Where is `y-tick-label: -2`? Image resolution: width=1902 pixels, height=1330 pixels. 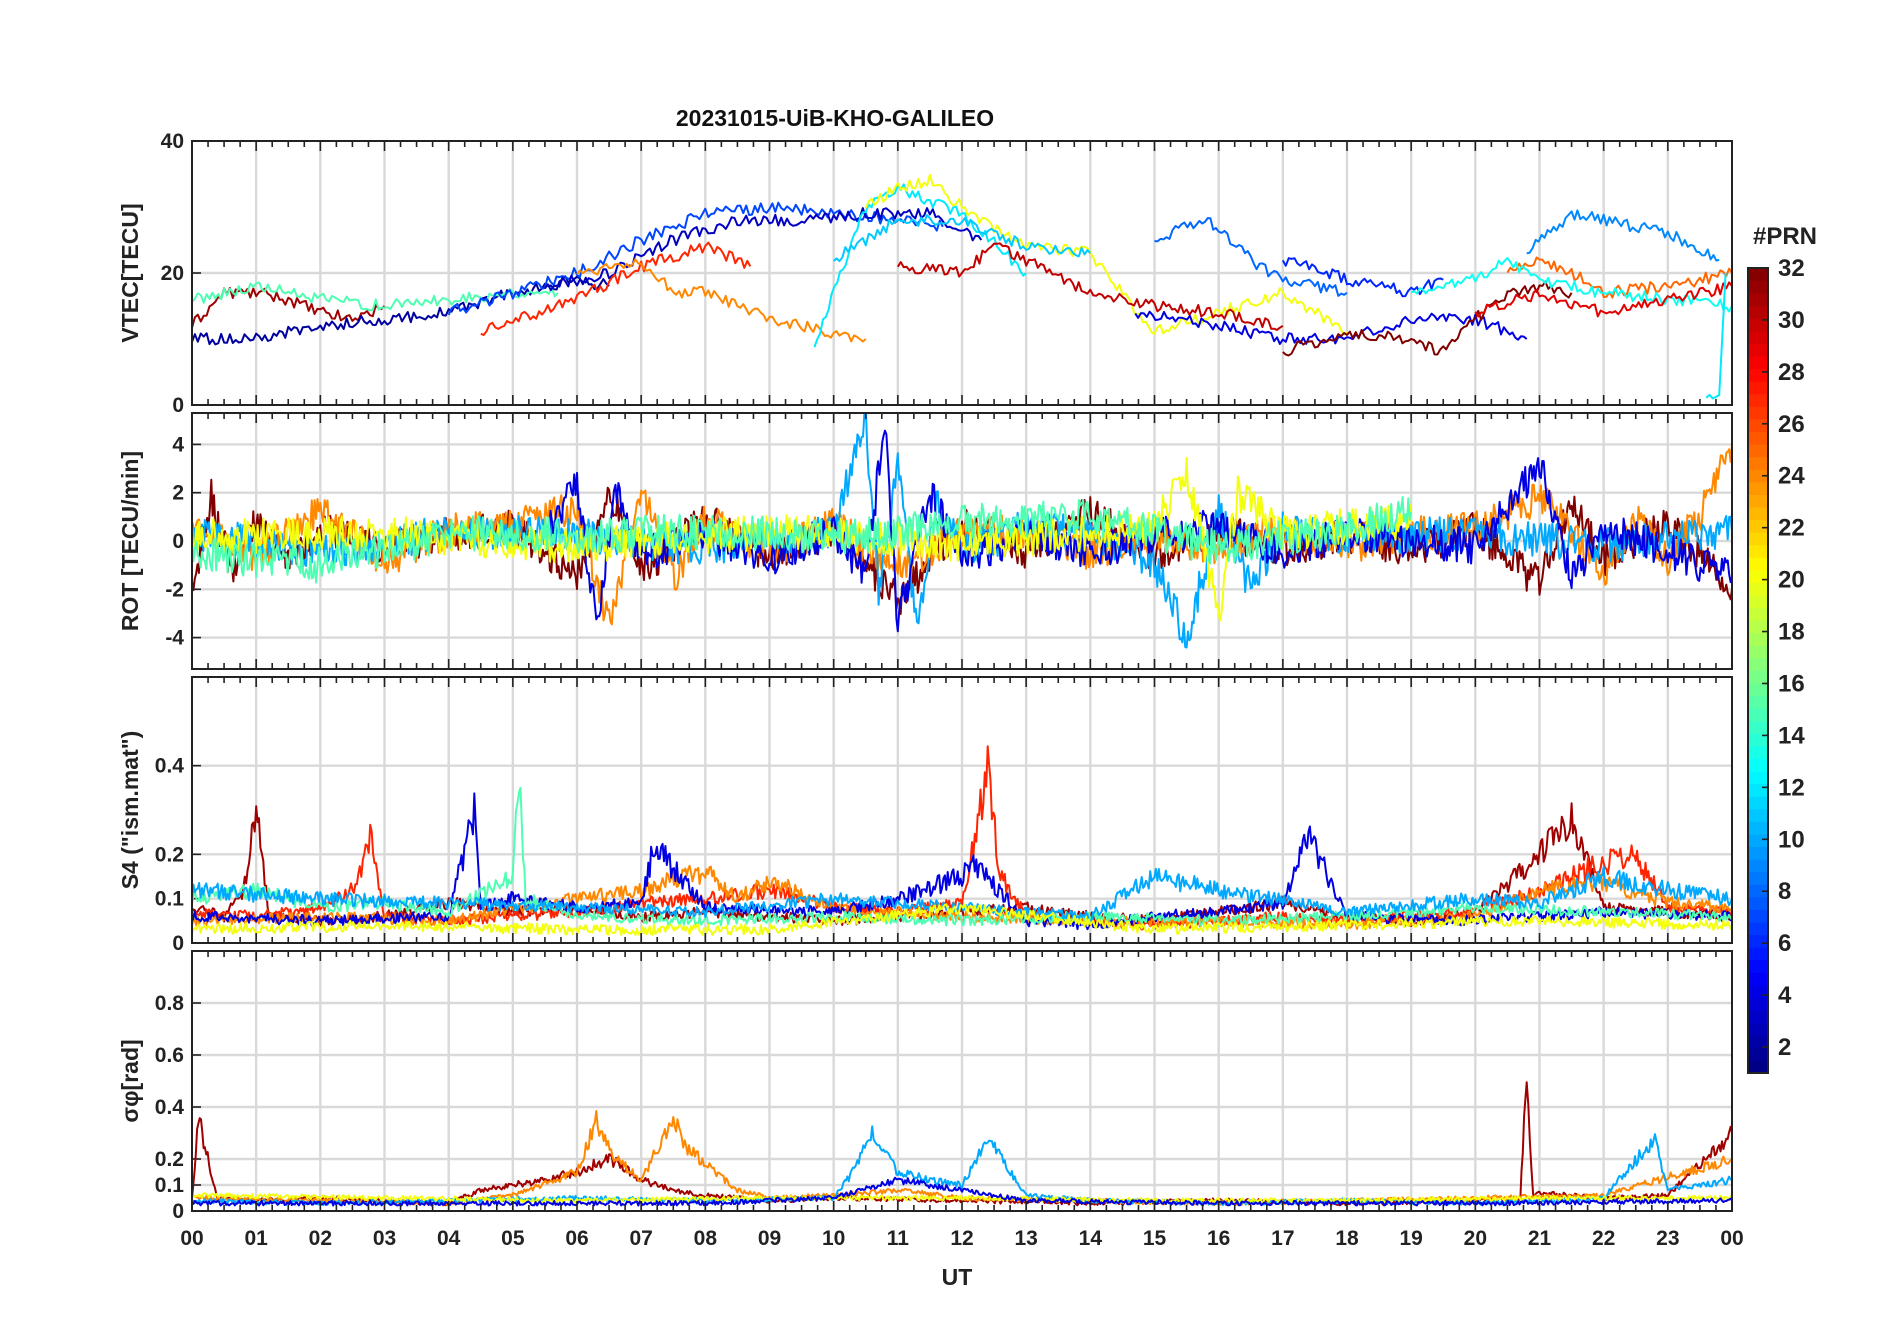
y-tick-label: -2 is located at coordinates (174, 589).